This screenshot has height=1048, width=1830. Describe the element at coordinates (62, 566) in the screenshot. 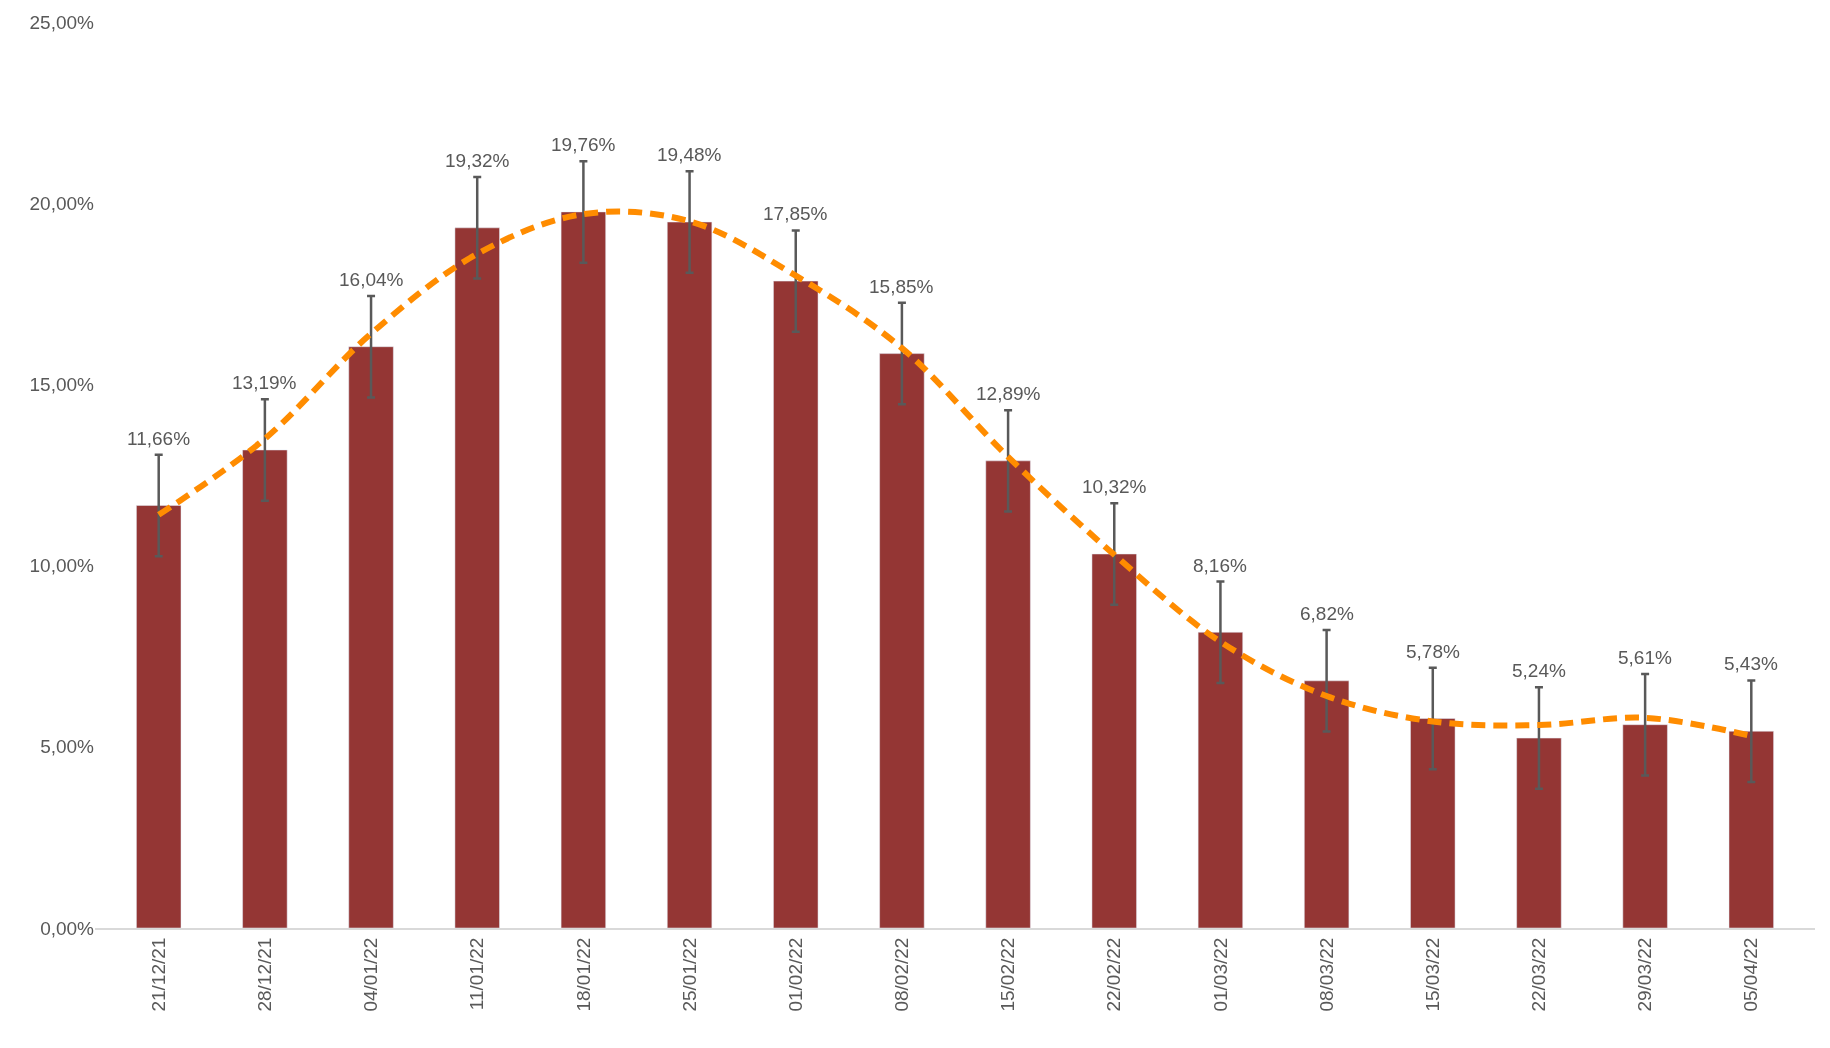

I see `y-tick-label: 10,00%` at that location.